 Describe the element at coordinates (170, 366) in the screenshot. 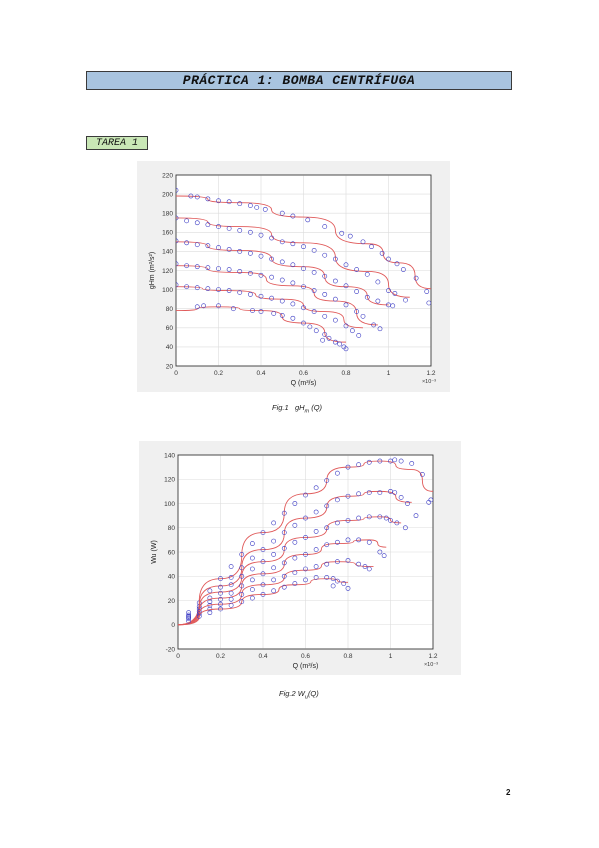

I see `chart1-ytick-label: 20` at that location.